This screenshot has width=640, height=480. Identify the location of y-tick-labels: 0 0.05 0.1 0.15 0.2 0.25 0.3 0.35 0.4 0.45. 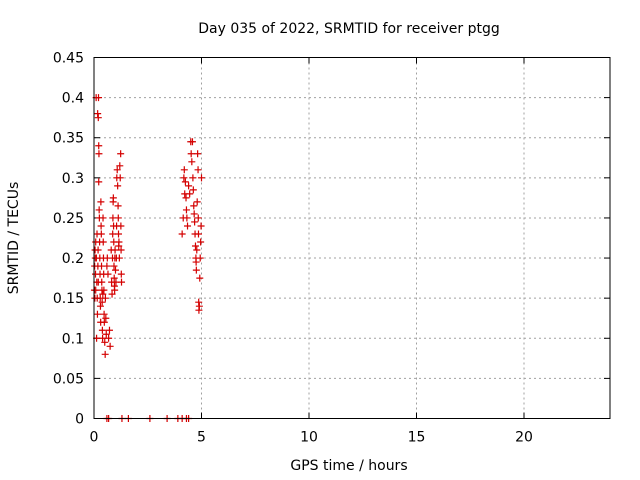
(68, 239).